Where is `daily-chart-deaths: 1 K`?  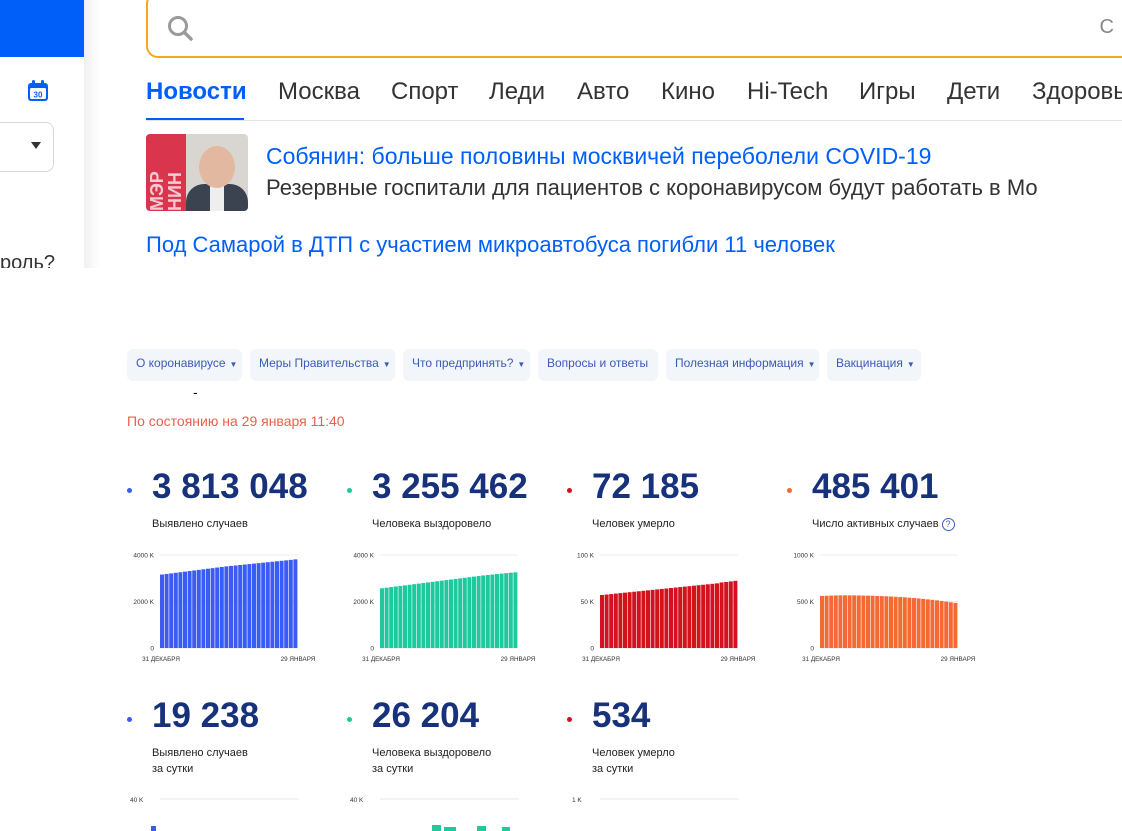 daily-chart-deaths: 1 K is located at coordinates (655, 800).